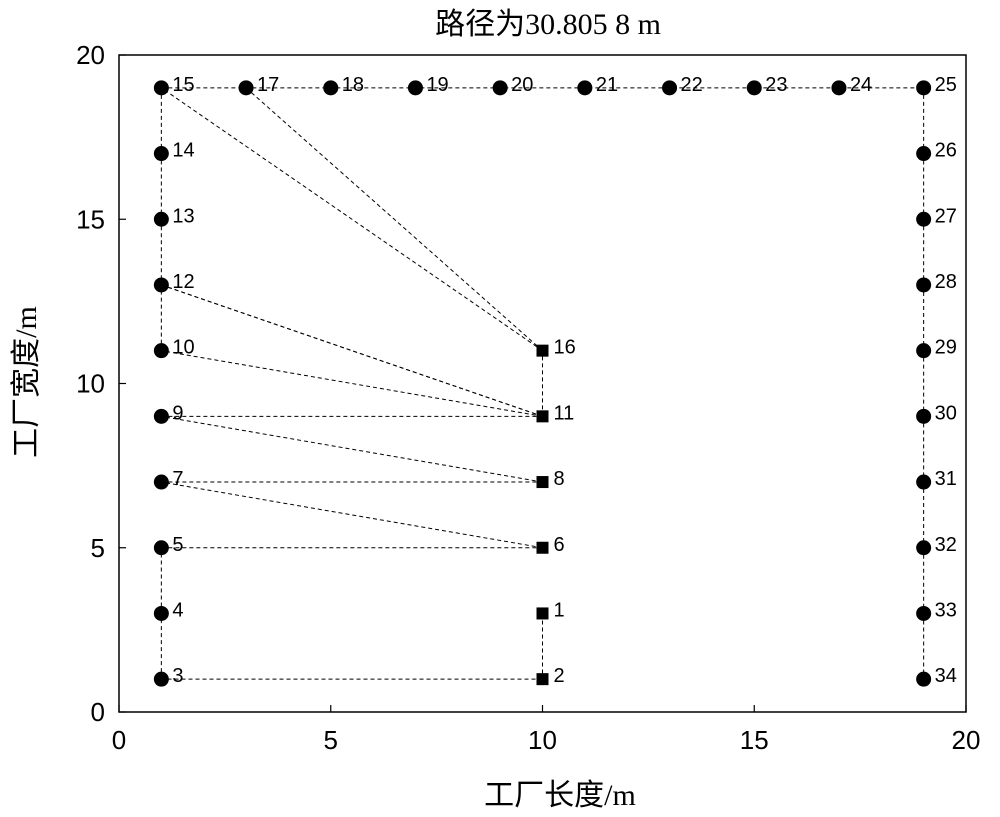  Describe the element at coordinates (353, 85) in the screenshot. I see `point-label-18: 18` at that location.